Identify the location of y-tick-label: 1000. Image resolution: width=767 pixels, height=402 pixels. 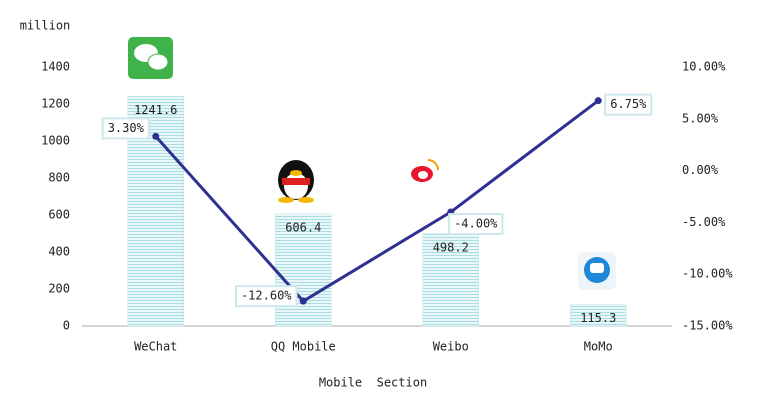
(55, 141).